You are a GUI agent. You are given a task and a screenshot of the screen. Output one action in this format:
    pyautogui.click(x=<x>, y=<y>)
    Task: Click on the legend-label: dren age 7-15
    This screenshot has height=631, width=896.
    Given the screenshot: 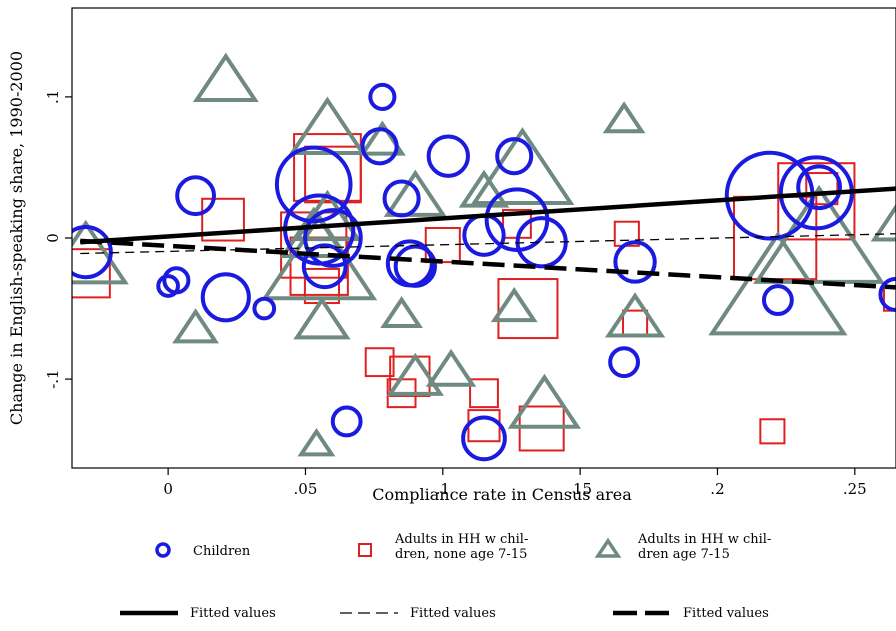 What is the action you would take?
    pyautogui.click(x=684, y=554)
    